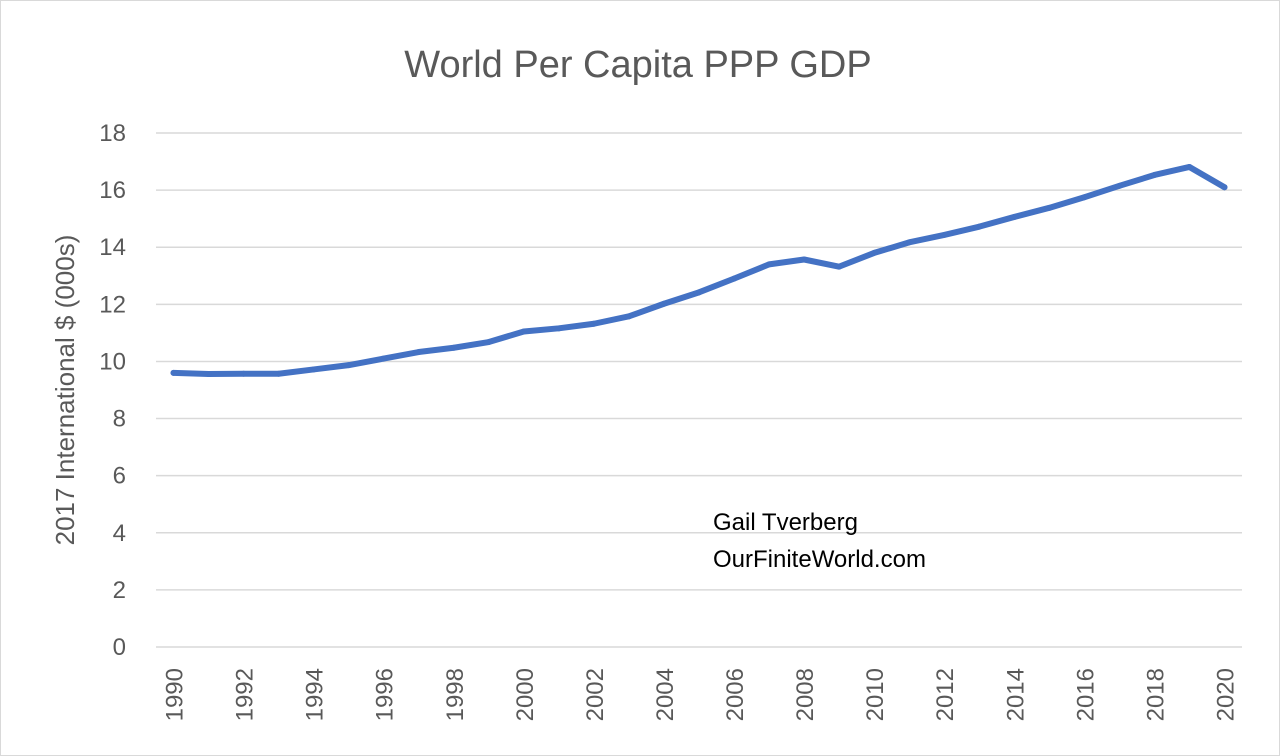 This screenshot has width=1280, height=756. I want to click on x-tick-label: 2000, so click(525, 694).